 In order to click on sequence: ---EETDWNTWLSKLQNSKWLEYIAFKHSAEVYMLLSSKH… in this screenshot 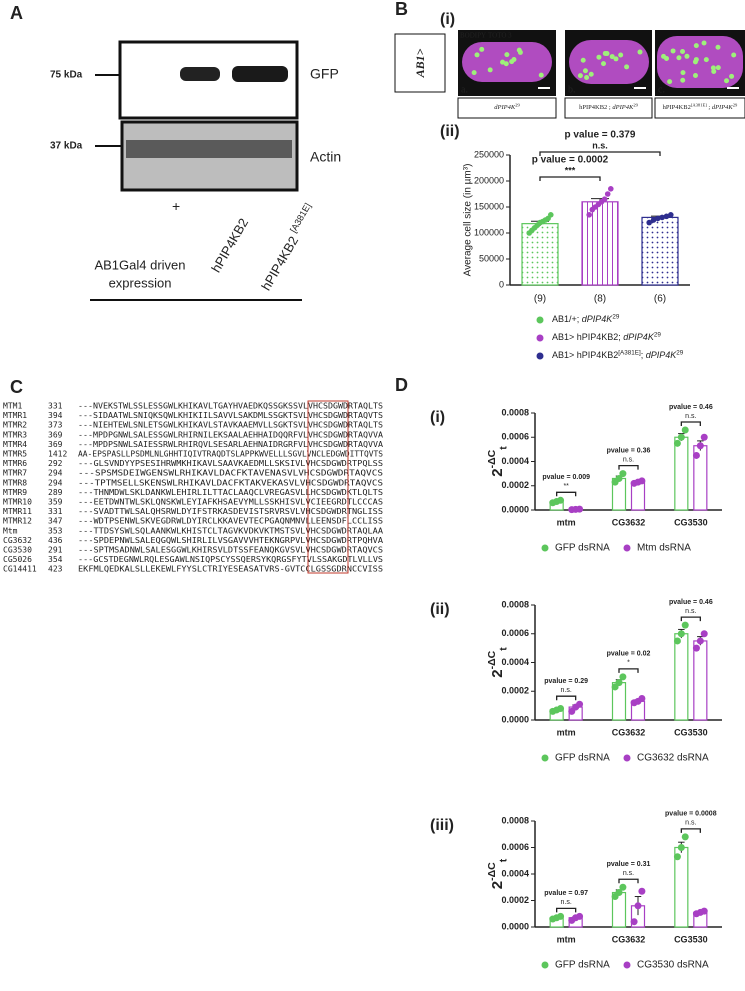, I will do `click(230, 502)`.